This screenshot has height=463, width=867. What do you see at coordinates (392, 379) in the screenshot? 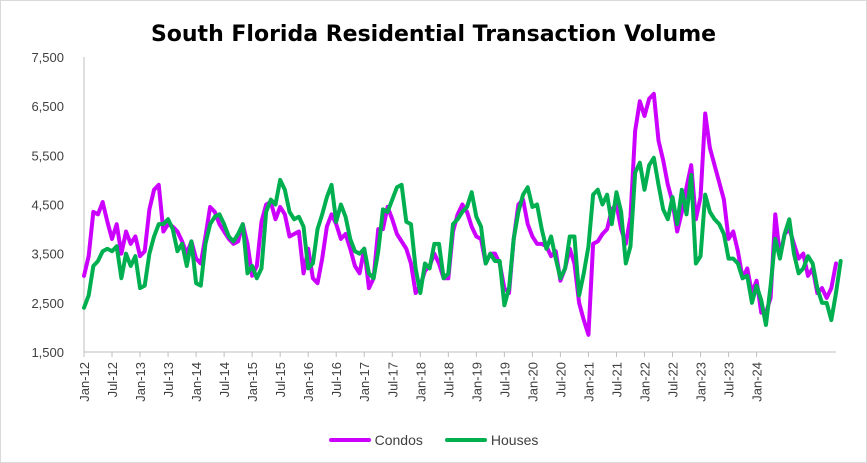
I see `x-tick-label: Jul-17` at bounding box center [392, 379].